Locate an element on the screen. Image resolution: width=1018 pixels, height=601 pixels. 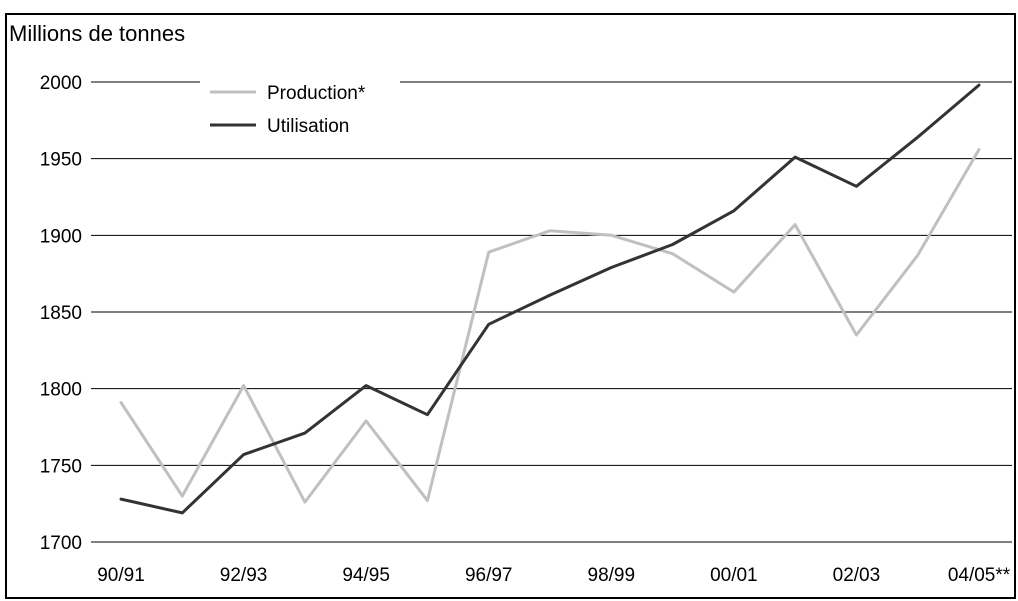
x-tick-label: 94/95 is located at coordinates (366, 575).